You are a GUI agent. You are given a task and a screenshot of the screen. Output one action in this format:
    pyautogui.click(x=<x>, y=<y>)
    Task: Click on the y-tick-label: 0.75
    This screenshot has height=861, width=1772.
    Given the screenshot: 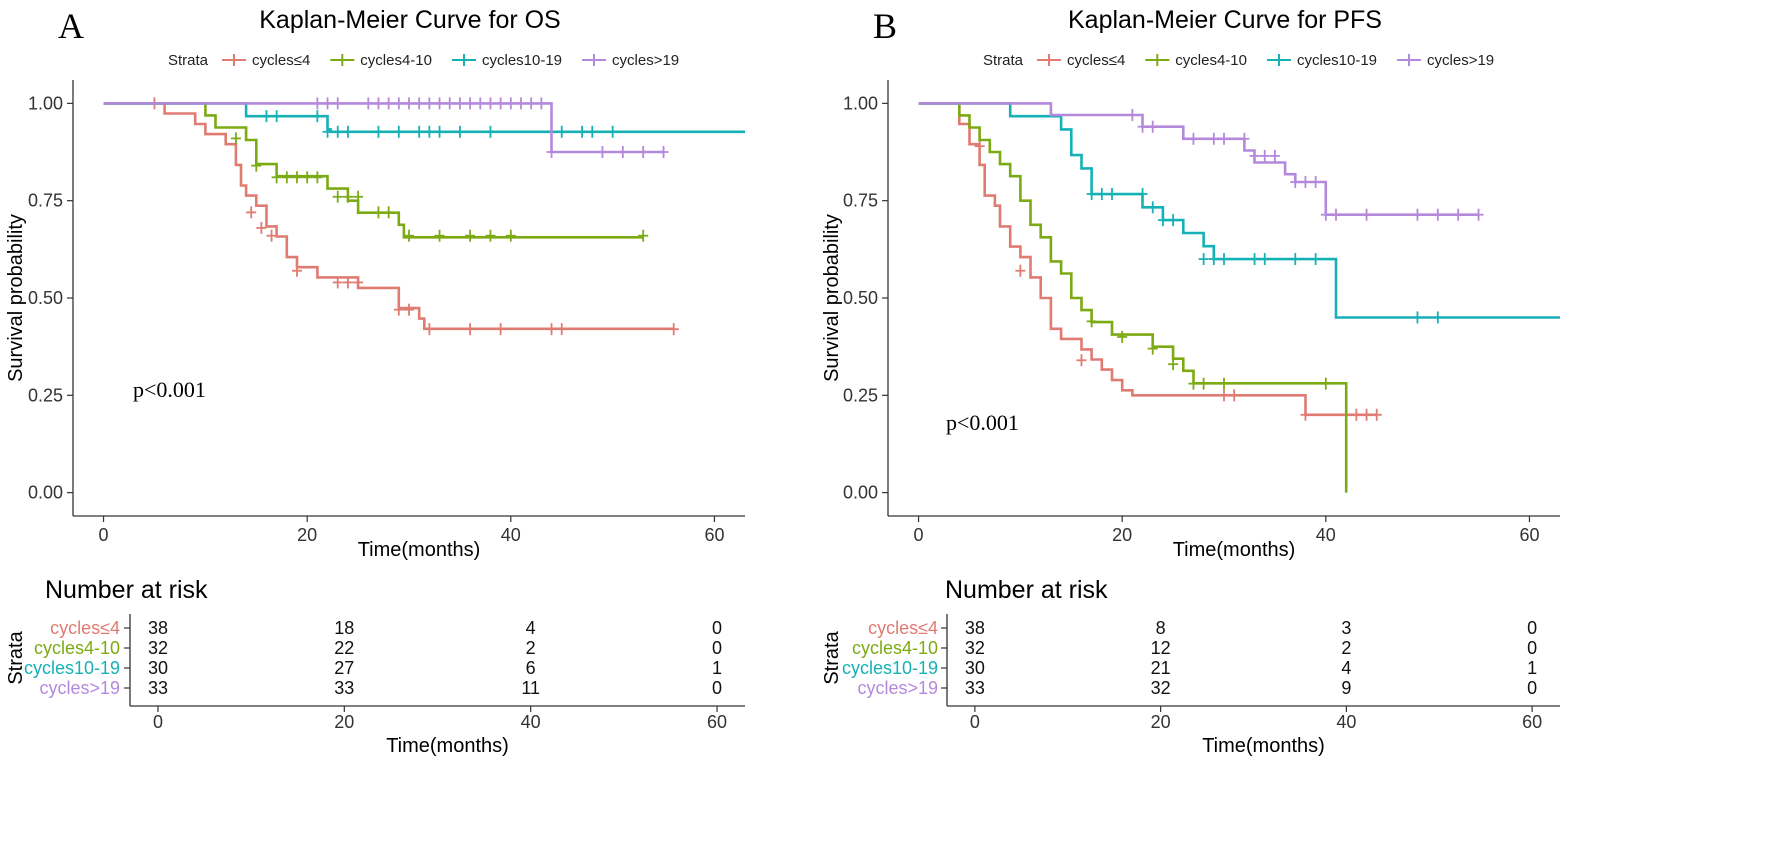 What is the action you would take?
    pyautogui.click(x=860, y=201)
    